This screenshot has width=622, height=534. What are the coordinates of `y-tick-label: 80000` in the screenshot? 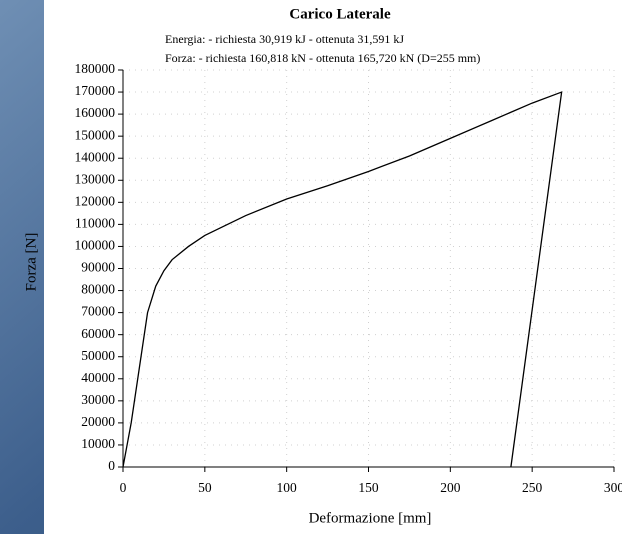 It's located at (98, 289).